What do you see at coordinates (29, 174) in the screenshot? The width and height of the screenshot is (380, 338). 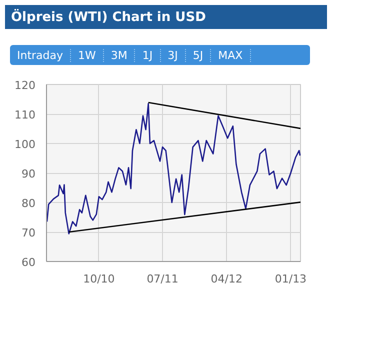 I see `y-tick-label: 90` at bounding box center [29, 174].